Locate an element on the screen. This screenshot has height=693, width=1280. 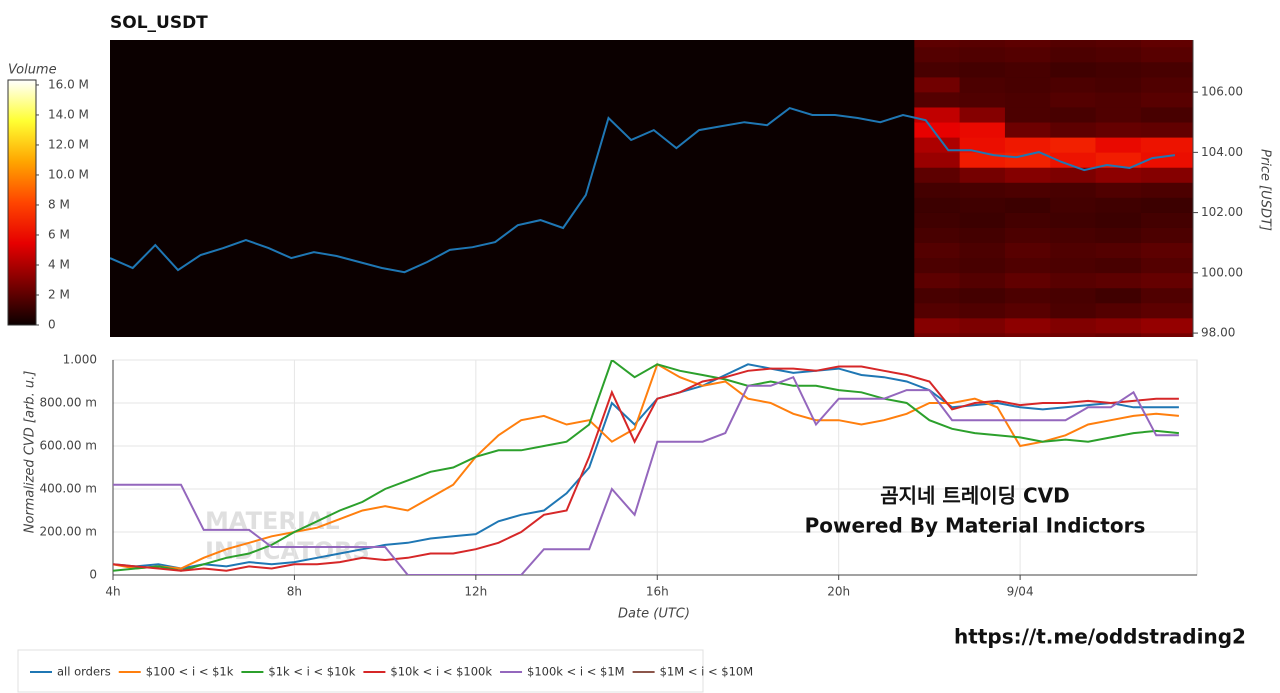
y-tick-label: 104.00 is located at coordinates (1222, 152).